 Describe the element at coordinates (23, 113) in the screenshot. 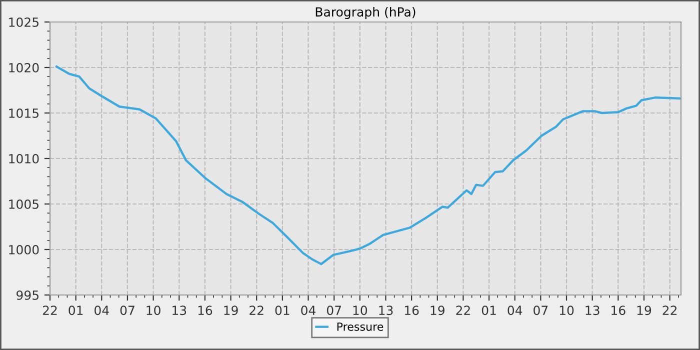

I see `y-tick-label: 1015` at that location.